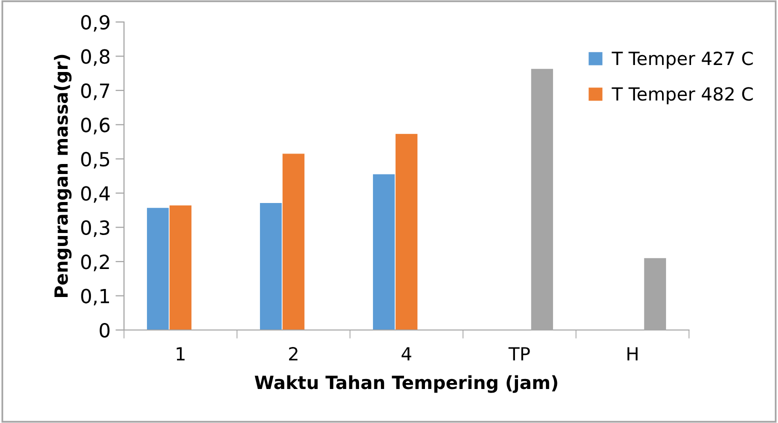 The height and width of the screenshot is (423, 778). I want to click on y-tick-label: 0,2, so click(95, 263).